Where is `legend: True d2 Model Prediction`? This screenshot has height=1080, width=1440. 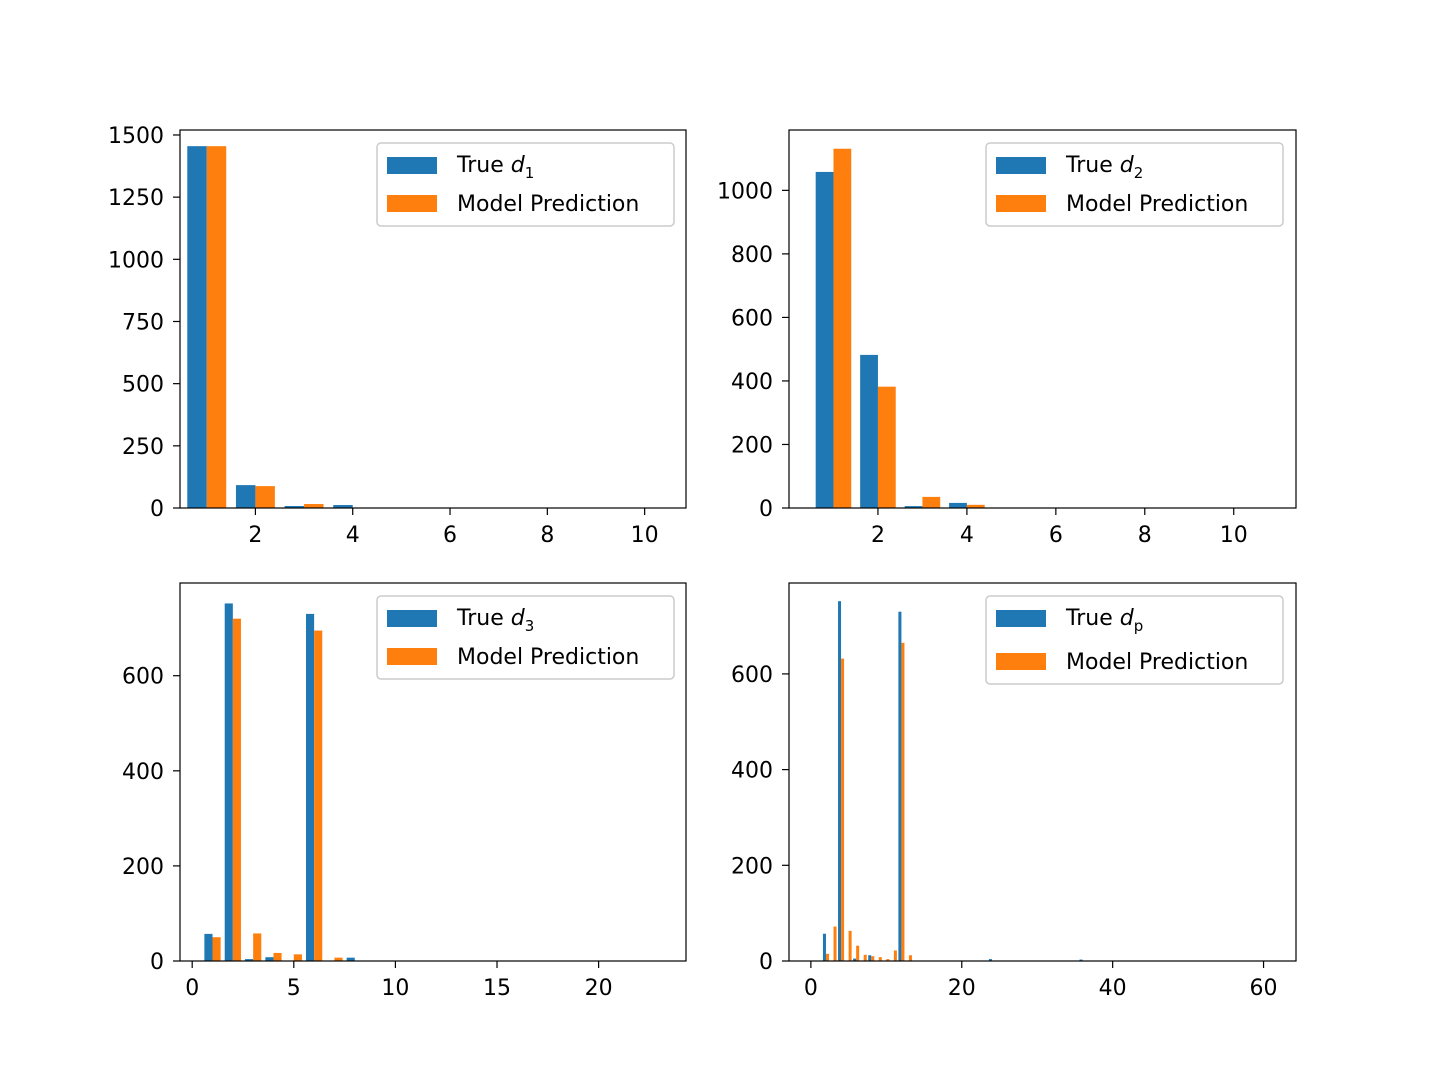 legend: True d2 Model Prediction is located at coordinates (1134, 184).